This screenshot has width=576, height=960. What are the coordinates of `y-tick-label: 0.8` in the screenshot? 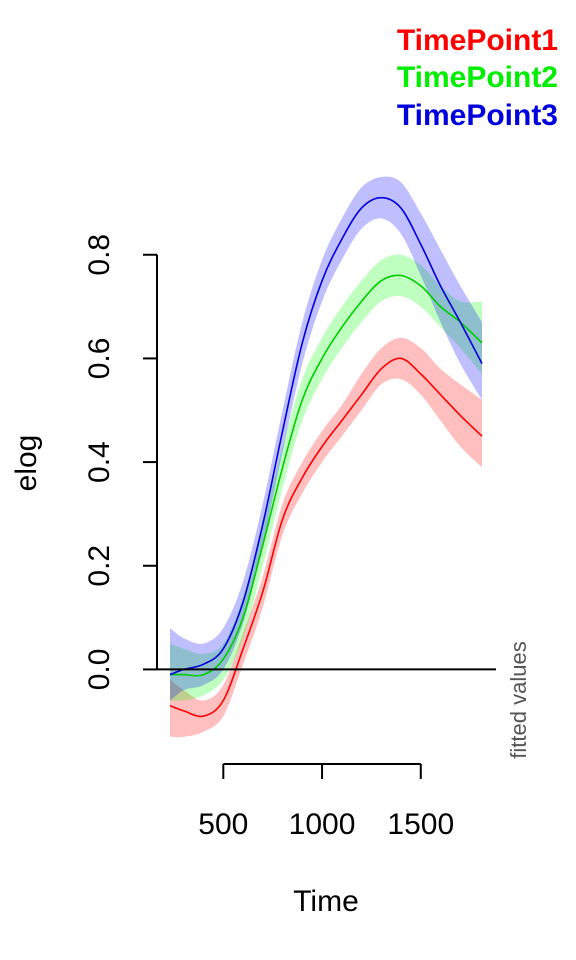 It's located at (99, 255).